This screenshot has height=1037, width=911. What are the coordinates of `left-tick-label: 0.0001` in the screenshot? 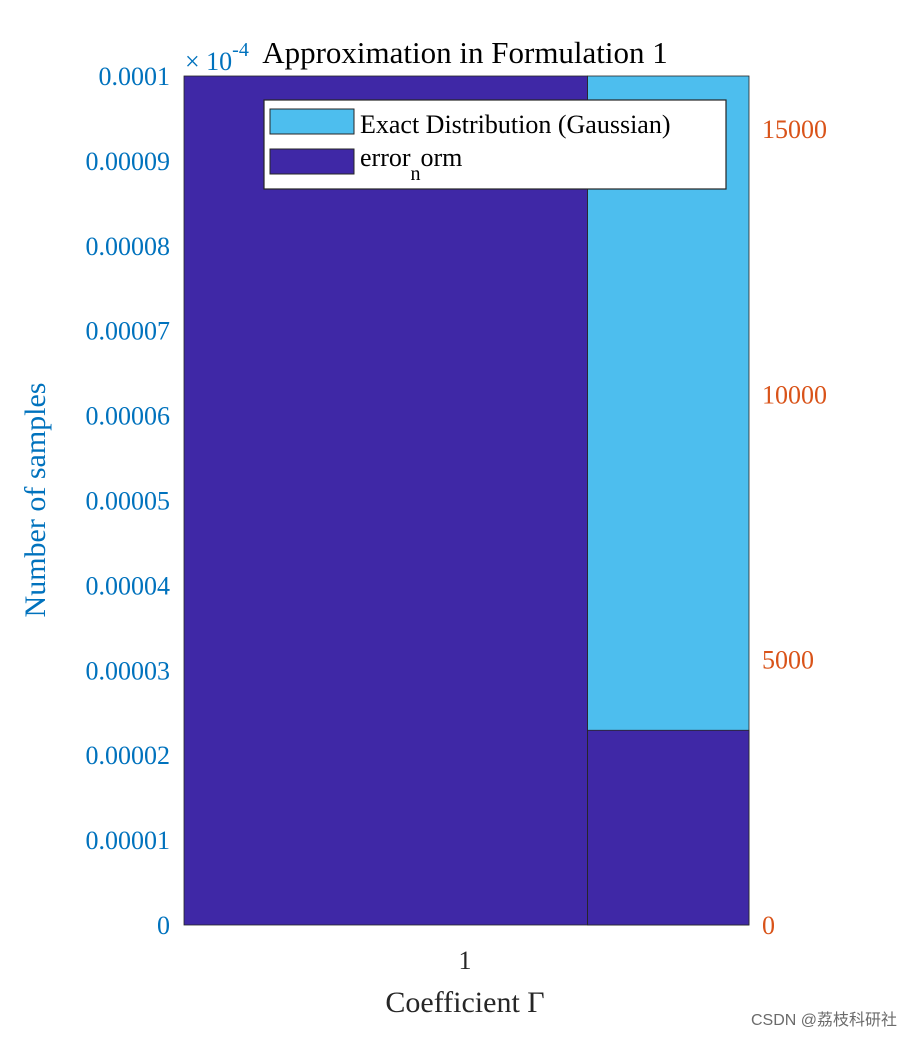 It's located at (135, 76).